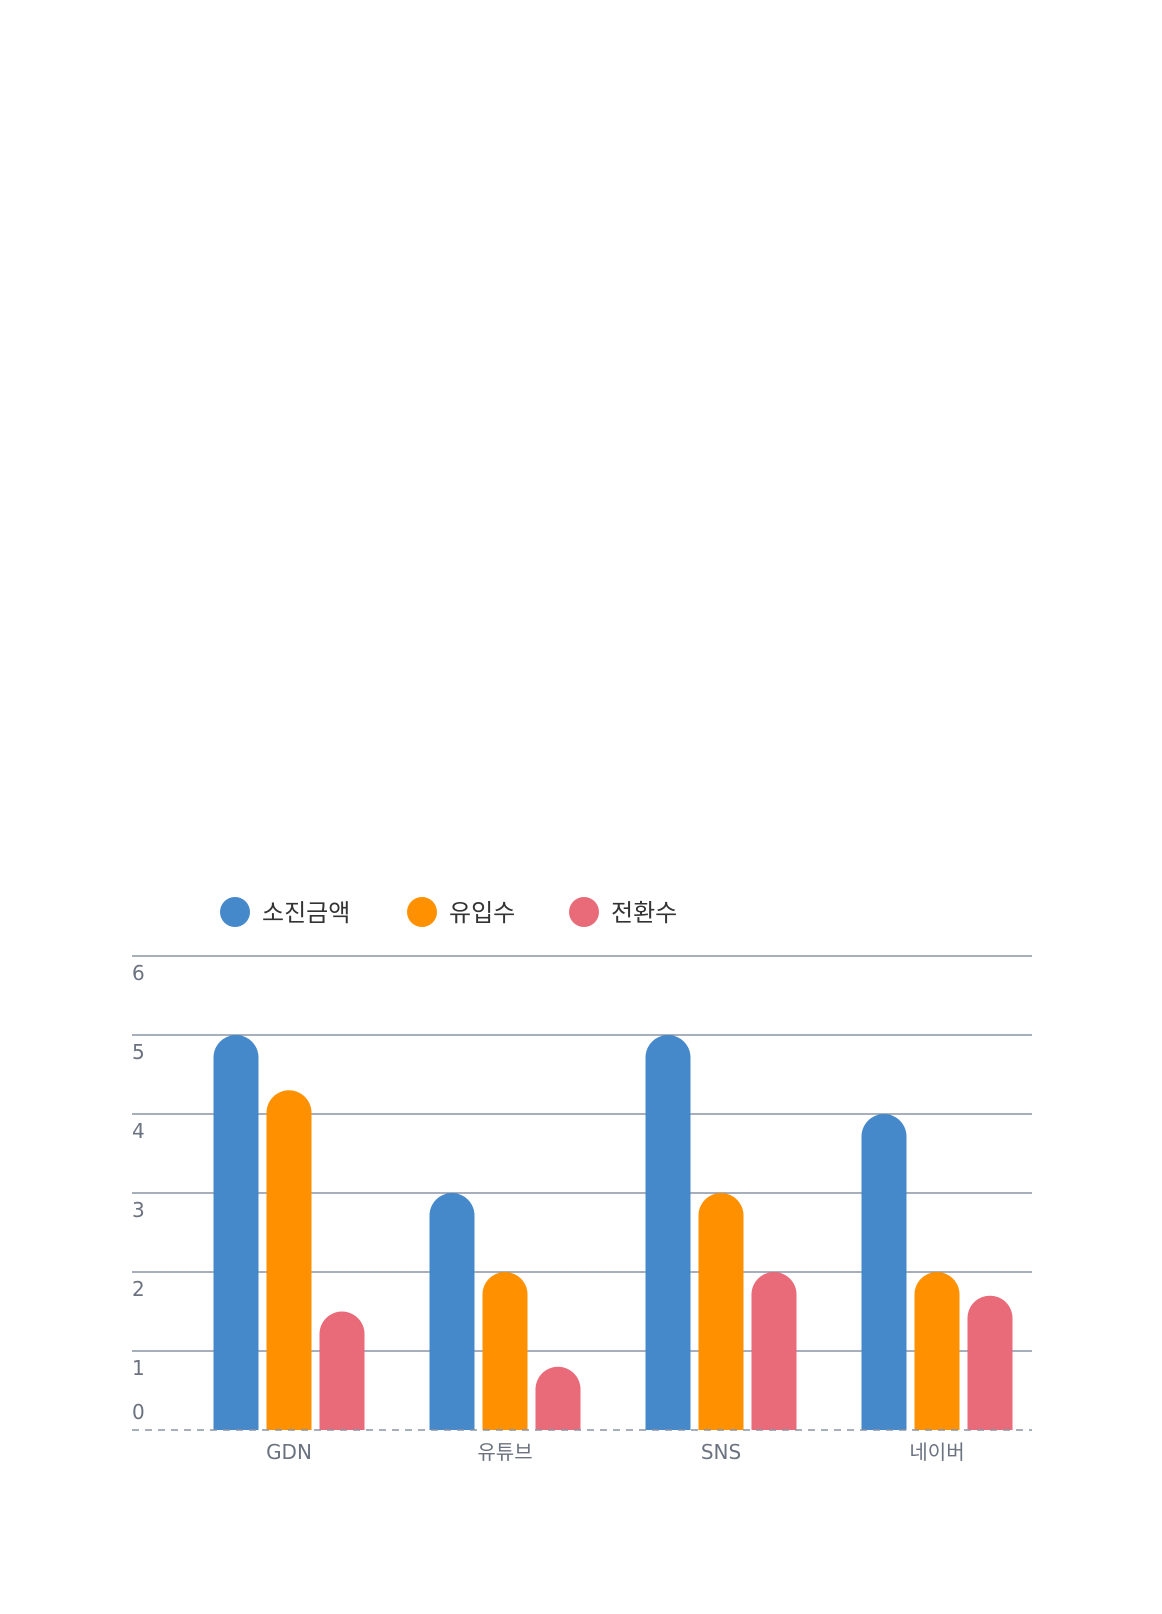  What do you see at coordinates (644, 913) in the screenshot?
I see `legend-label-3: 전환수` at bounding box center [644, 913].